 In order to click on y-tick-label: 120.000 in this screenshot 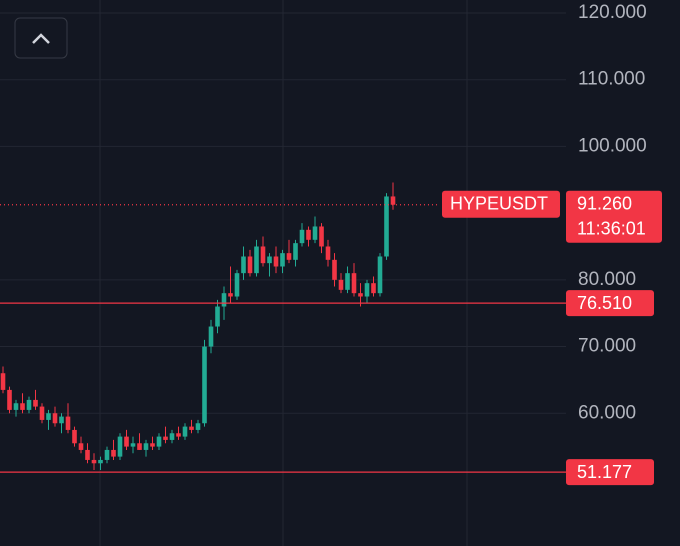, I will do `click(612, 12)`.